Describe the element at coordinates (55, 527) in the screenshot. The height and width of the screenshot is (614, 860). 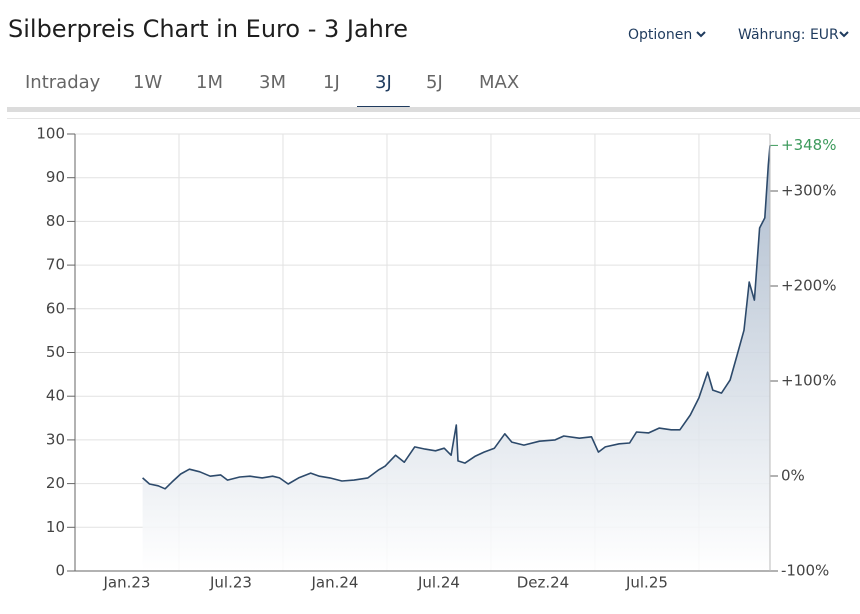
I see `y-tick-label: 10` at that location.